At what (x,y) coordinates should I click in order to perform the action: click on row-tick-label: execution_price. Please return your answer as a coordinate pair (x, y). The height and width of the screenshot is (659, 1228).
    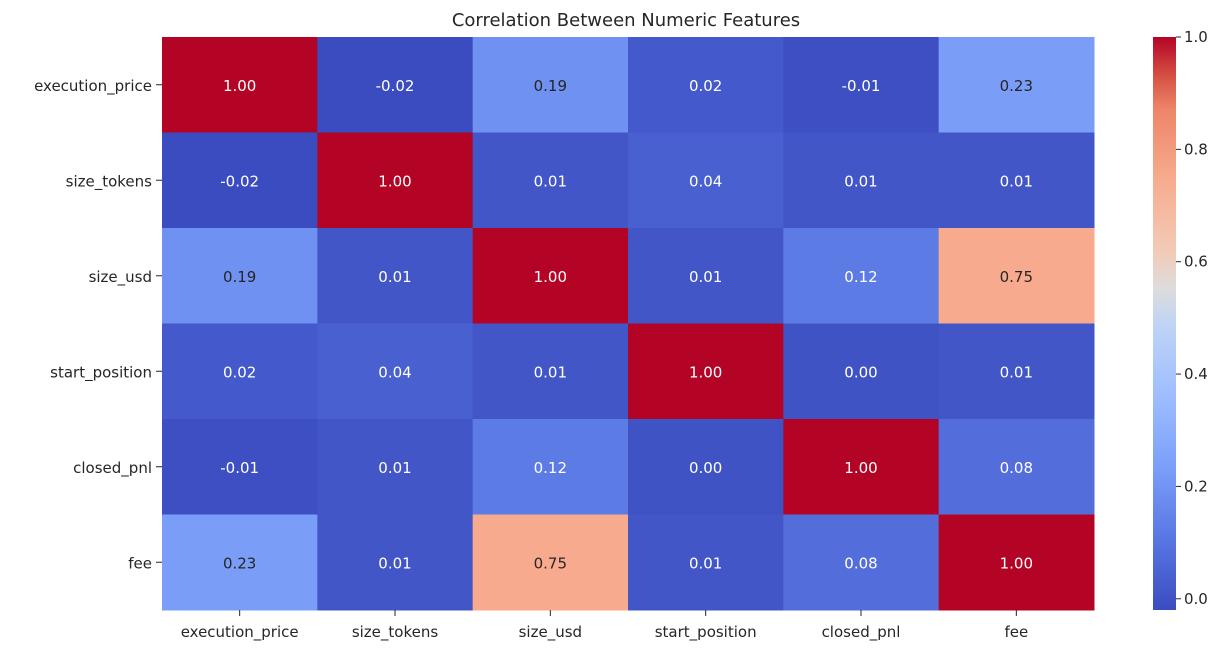
    Looking at the image, I should click on (93, 86).